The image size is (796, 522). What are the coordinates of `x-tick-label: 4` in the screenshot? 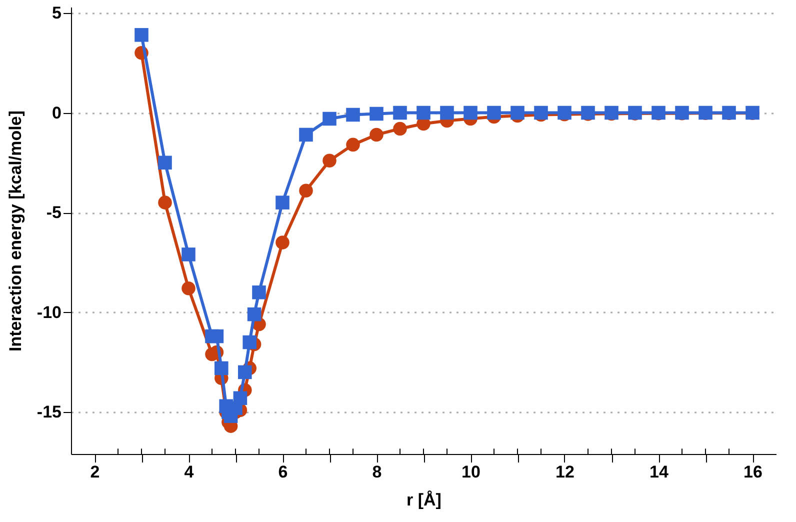 It's located at (189, 472).